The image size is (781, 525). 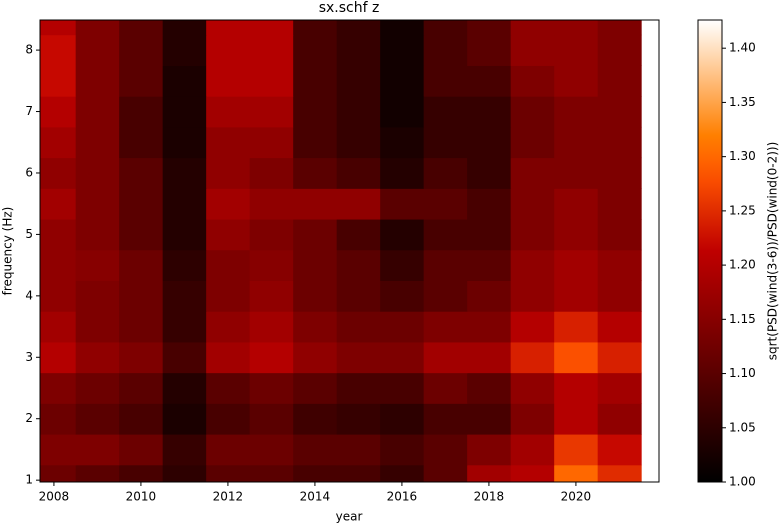 What do you see at coordinates (54, 497) in the screenshot?
I see `x-tick-label: 2008` at bounding box center [54, 497].